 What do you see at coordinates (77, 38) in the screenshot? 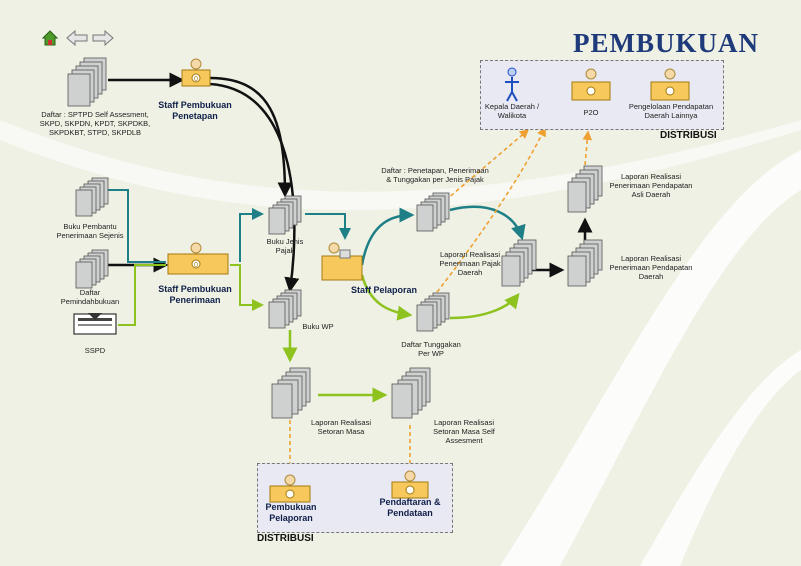
I see `arrow-left-icon` at bounding box center [77, 38].